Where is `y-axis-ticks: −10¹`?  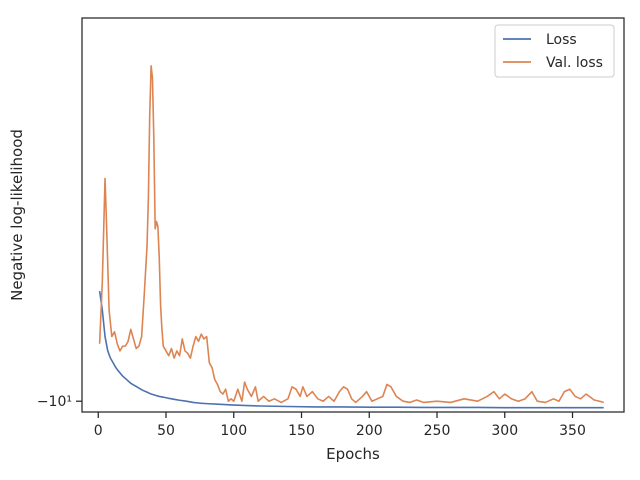 y-axis-ticks: −10¹ is located at coordinates (59, 402).